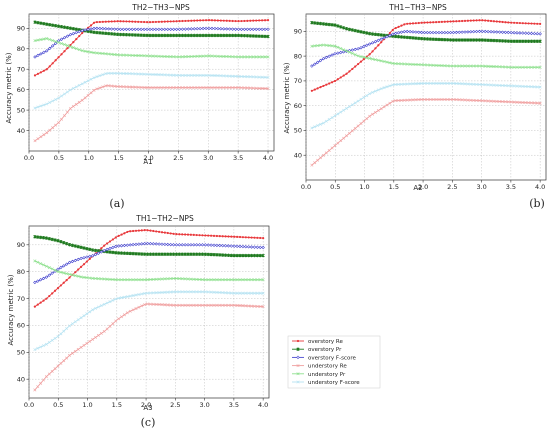 Image resolution: width=550 pixels, height=431 pixels. I want to click on y-tick-label: 60, so click(298, 106).